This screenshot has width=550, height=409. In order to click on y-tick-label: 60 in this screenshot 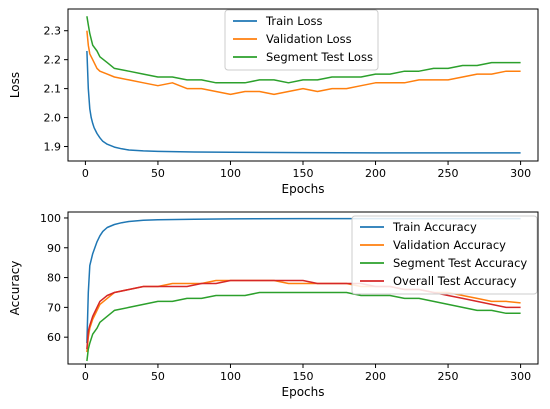, I will do `click(54, 337)`.